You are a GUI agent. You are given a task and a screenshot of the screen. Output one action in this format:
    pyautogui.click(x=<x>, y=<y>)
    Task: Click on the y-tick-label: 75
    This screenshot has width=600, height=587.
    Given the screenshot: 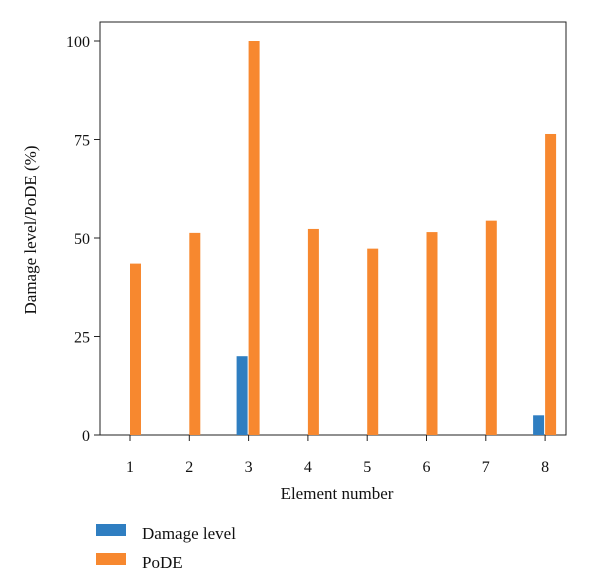 What is the action you would take?
    pyautogui.click(x=82, y=141)
    